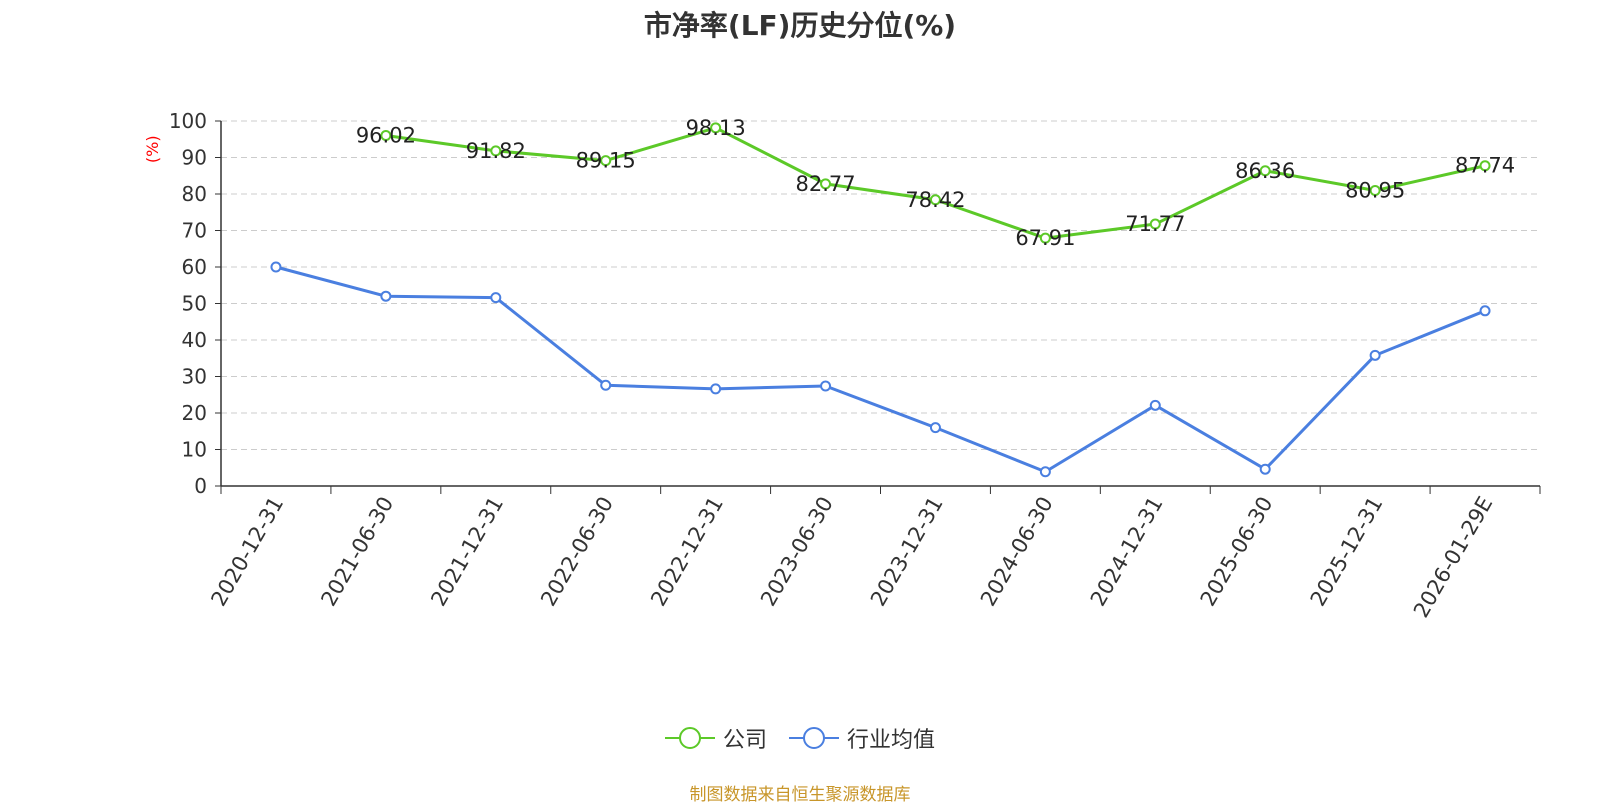 Image resolution: width=1600 pixels, height=805 pixels. I want to click on x-tick-label: 2021-06-30, so click(357, 552).